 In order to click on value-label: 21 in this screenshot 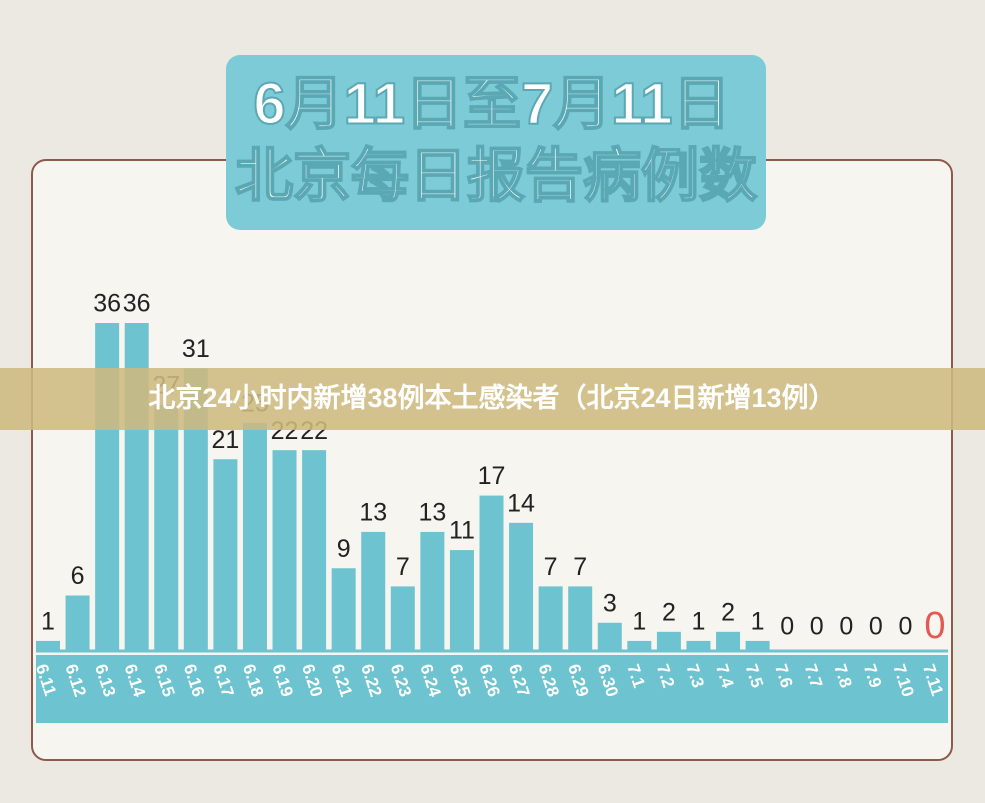, I will do `click(225, 440)`.